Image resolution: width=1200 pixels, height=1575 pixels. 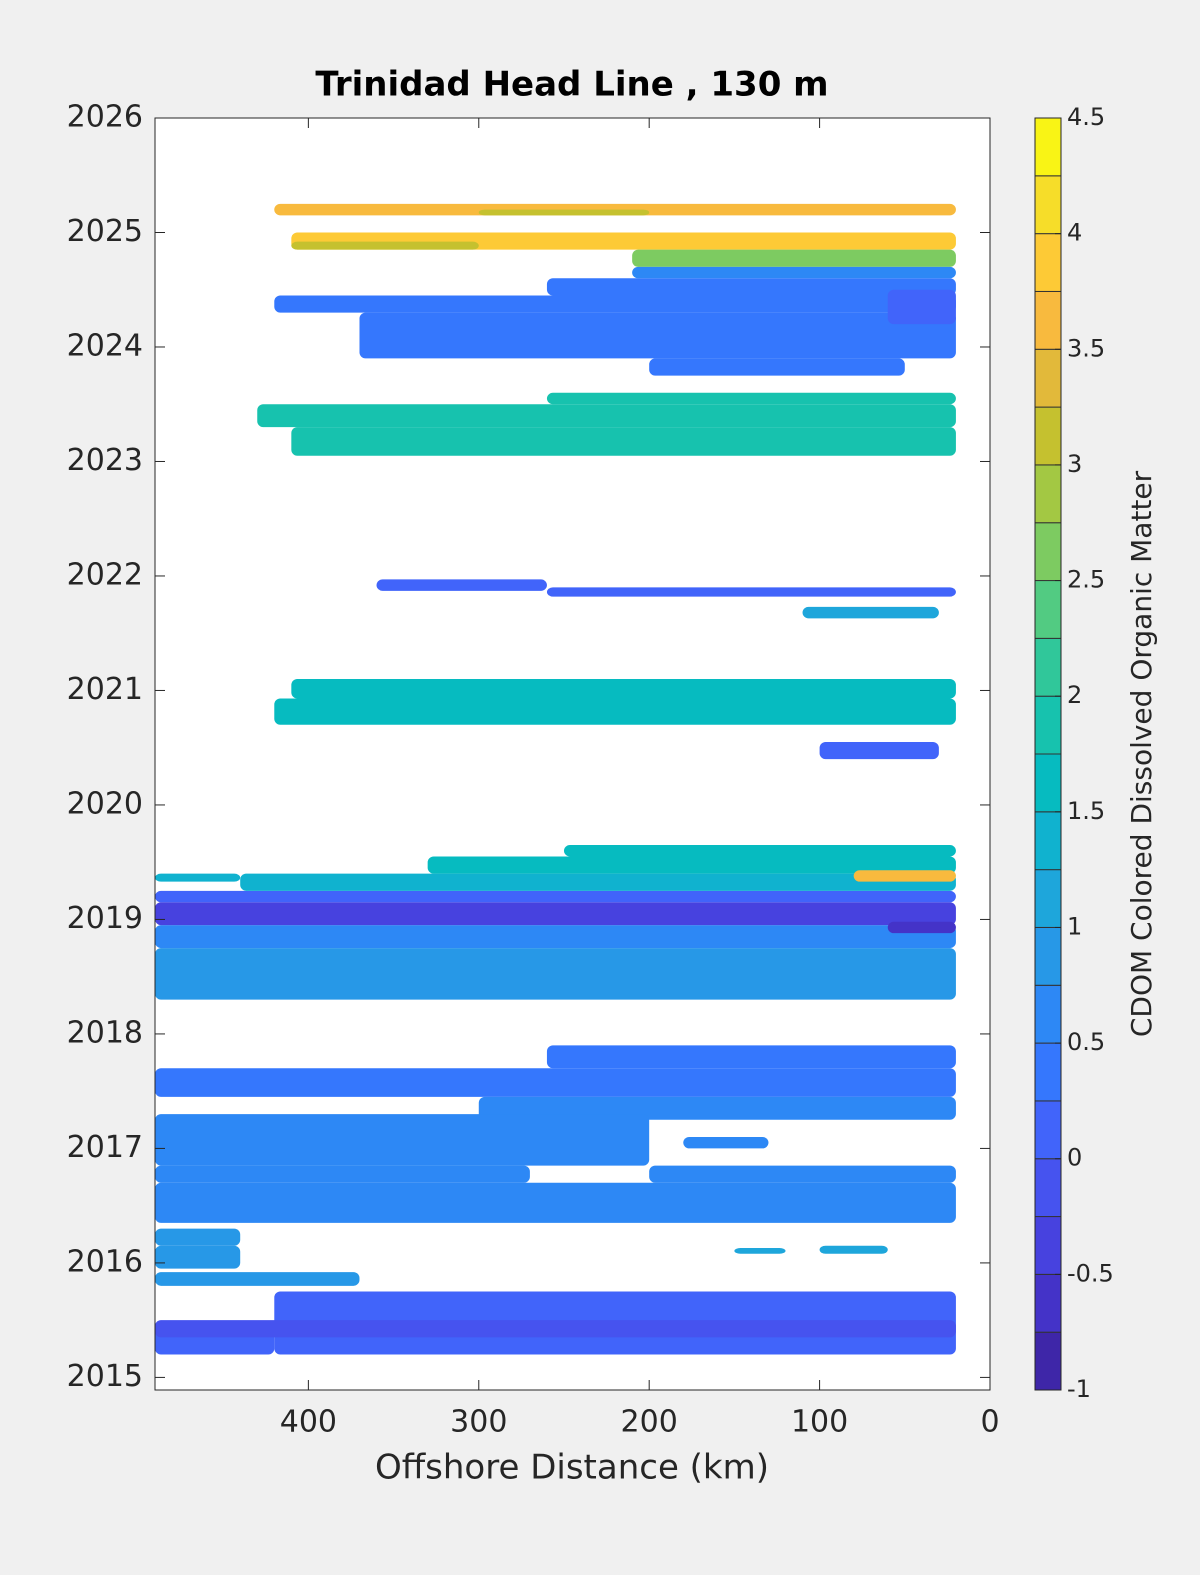 I want to click on x-tick-label: 0, so click(x=989, y=1422).